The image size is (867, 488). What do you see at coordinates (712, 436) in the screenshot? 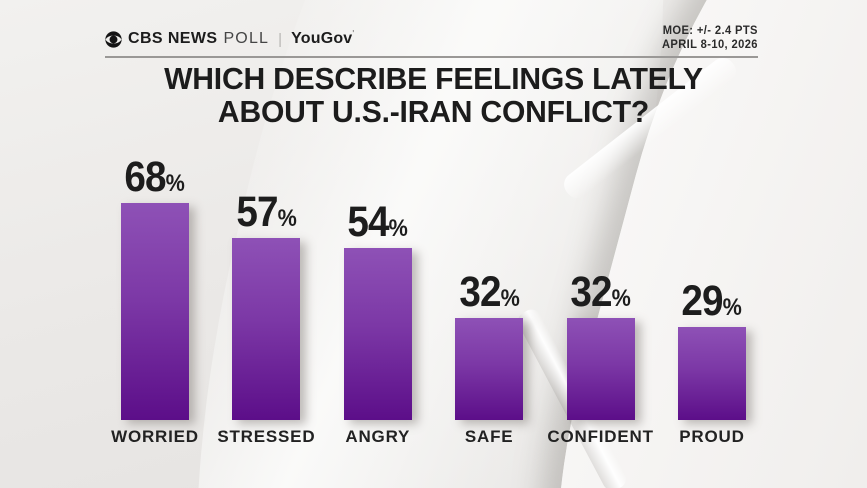
I see `bar-category-label: PROUD` at bounding box center [712, 436].